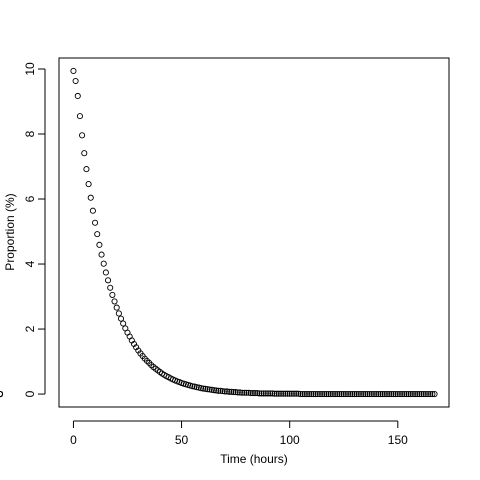 The height and width of the screenshot is (480, 480). I want to click on y-tick-label: 8, so click(30, 133).